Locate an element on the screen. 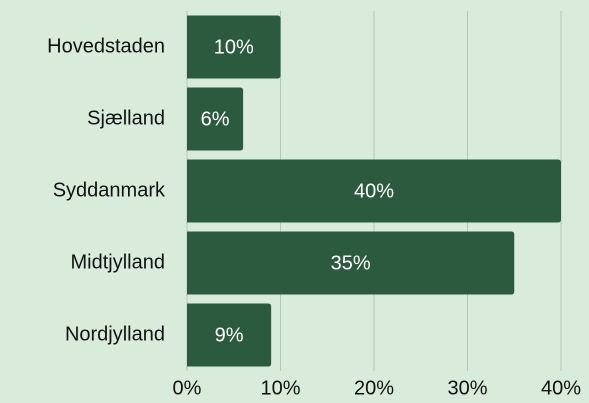  x-tick-label: 30% is located at coordinates (467, 388).